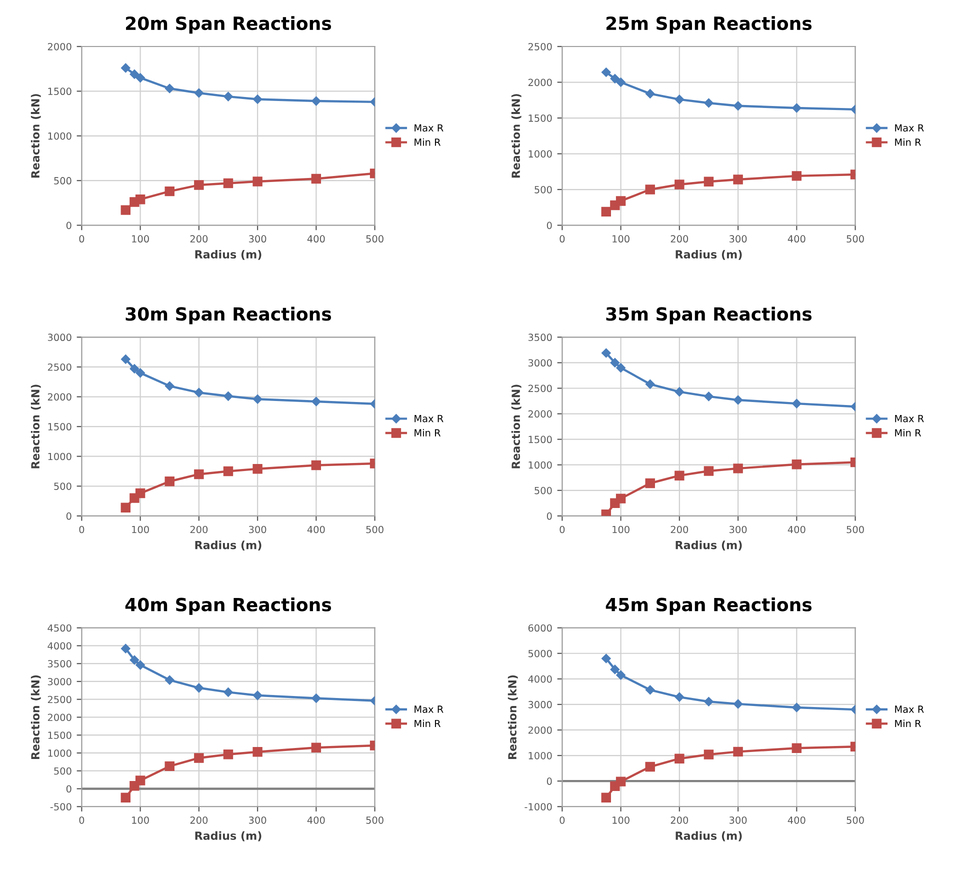 This screenshot has height=872, width=961. I want to click on chart-title: 20m Span Reactions, so click(229, 25).